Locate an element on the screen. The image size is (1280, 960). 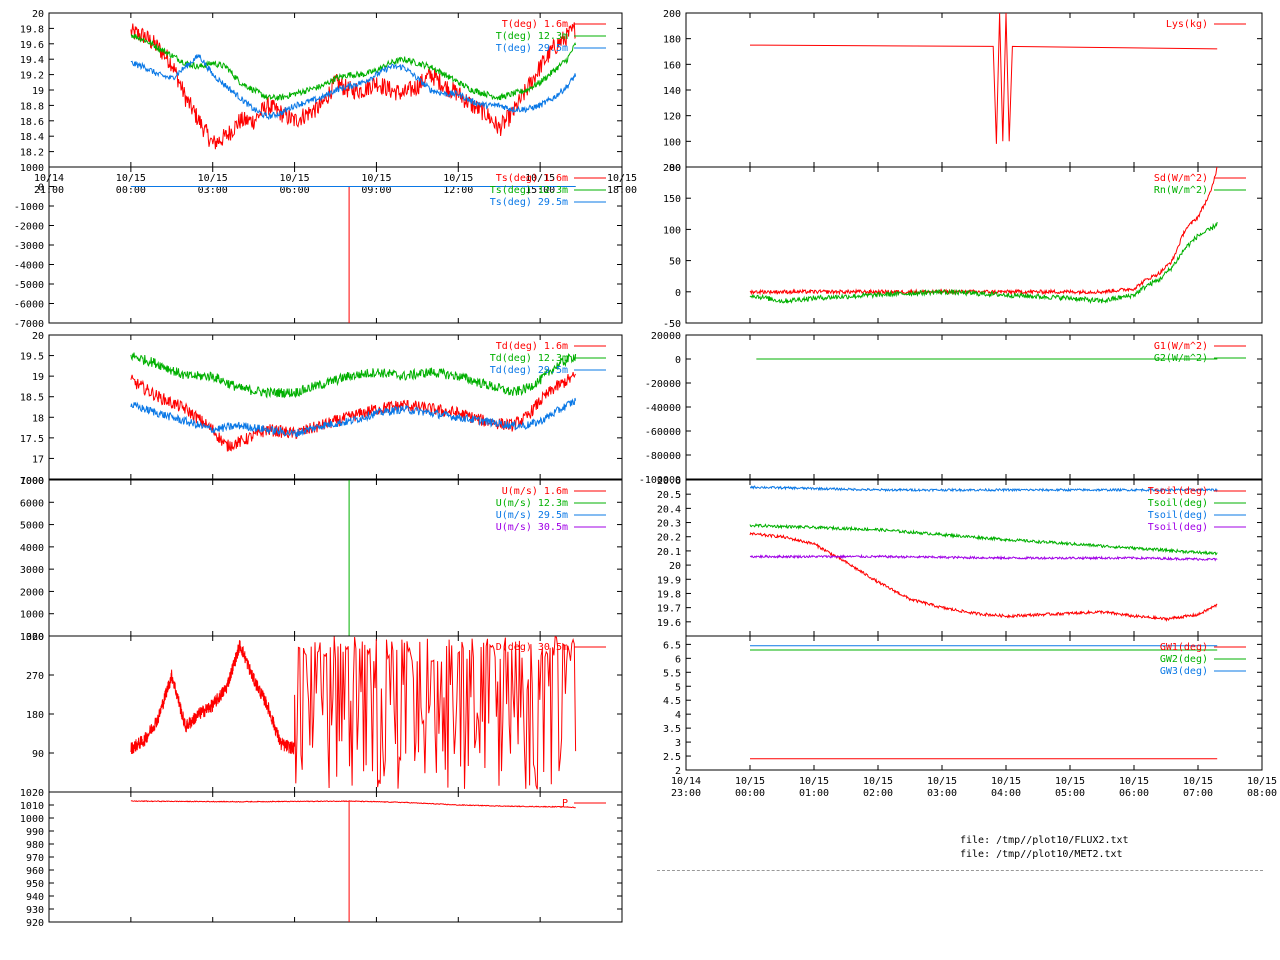
y-tick-label: 19.9 is located at coordinates (669, 580).